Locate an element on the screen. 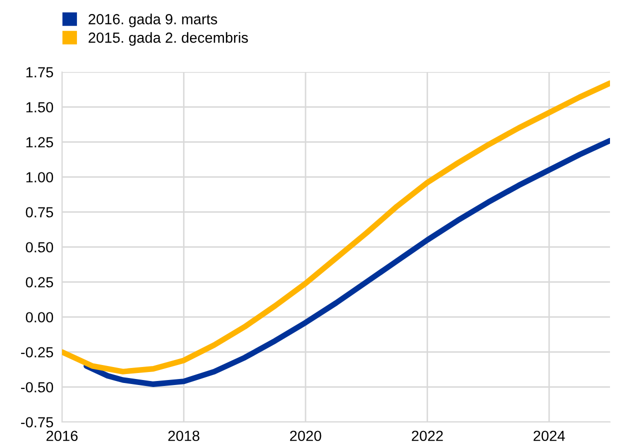 The height and width of the screenshot is (447, 625). x-tick-label: 2018 is located at coordinates (184, 436).